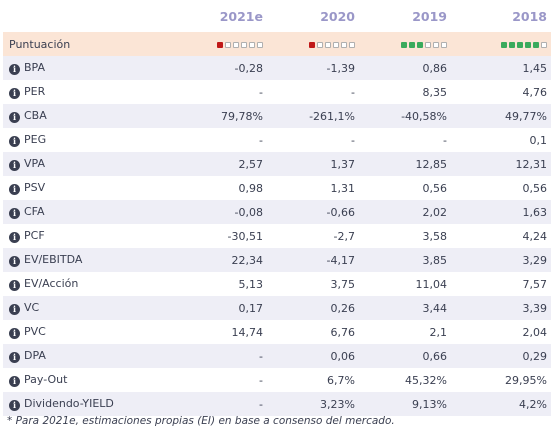 The height and width of the screenshot is (445, 559). I want to click on metric-label-cell: i PVC, so click(86, 332).